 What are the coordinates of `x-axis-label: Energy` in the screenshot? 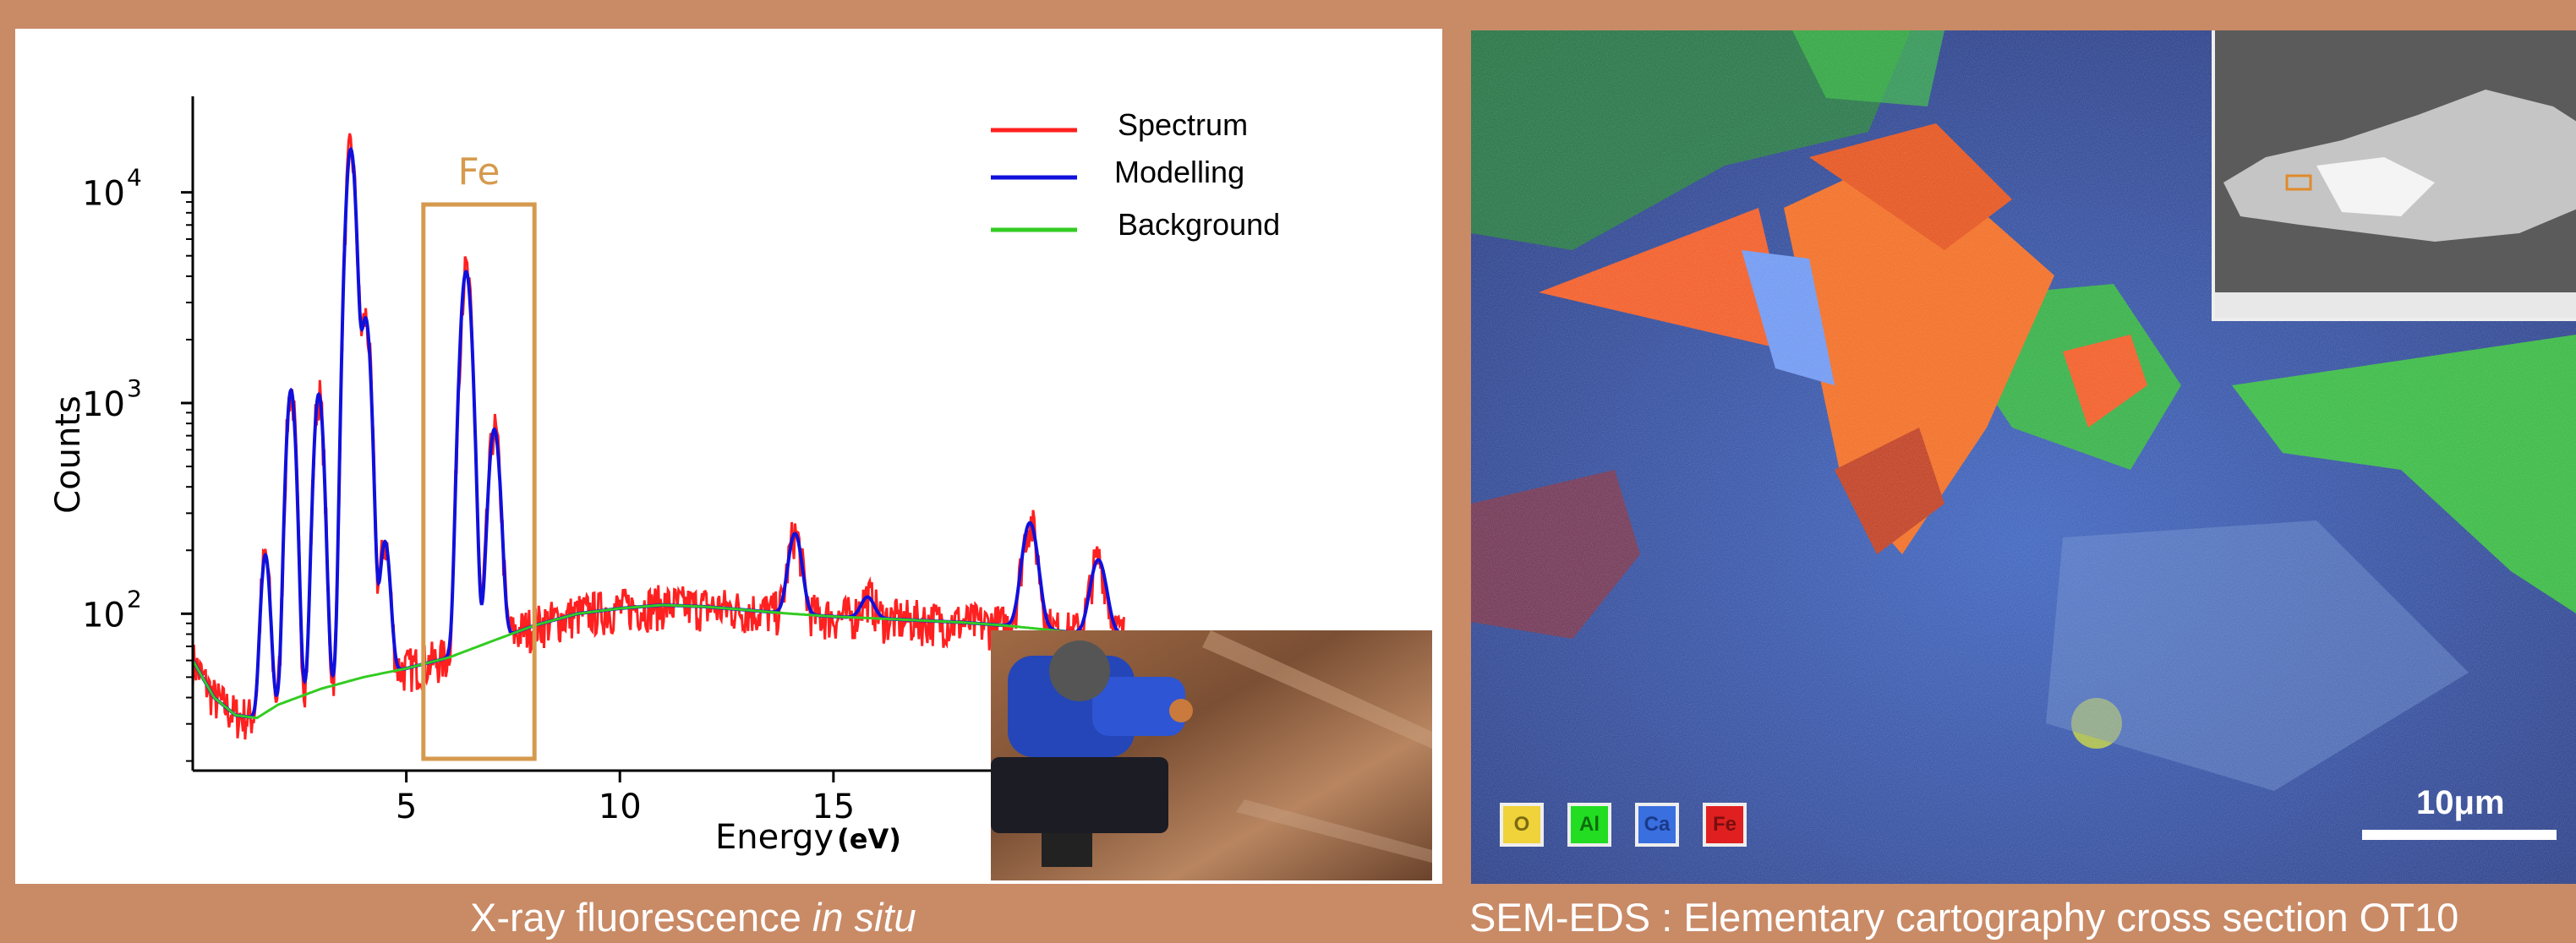 It's located at (774, 837).